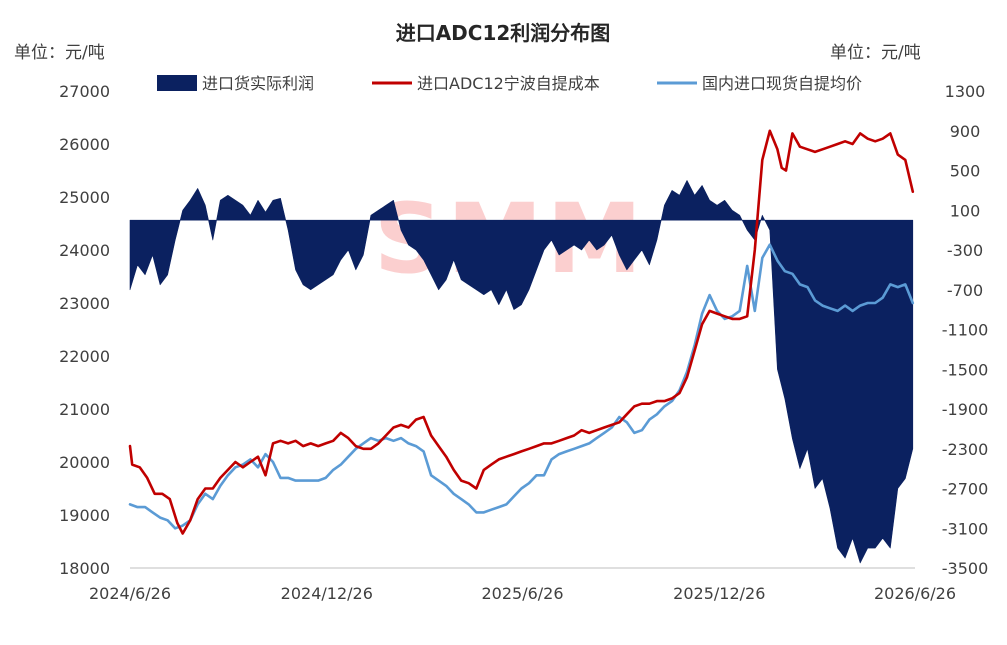 The image size is (1007, 645). Describe the element at coordinates (84, 250) in the screenshot. I see `left-tick-label: 24000` at that location.